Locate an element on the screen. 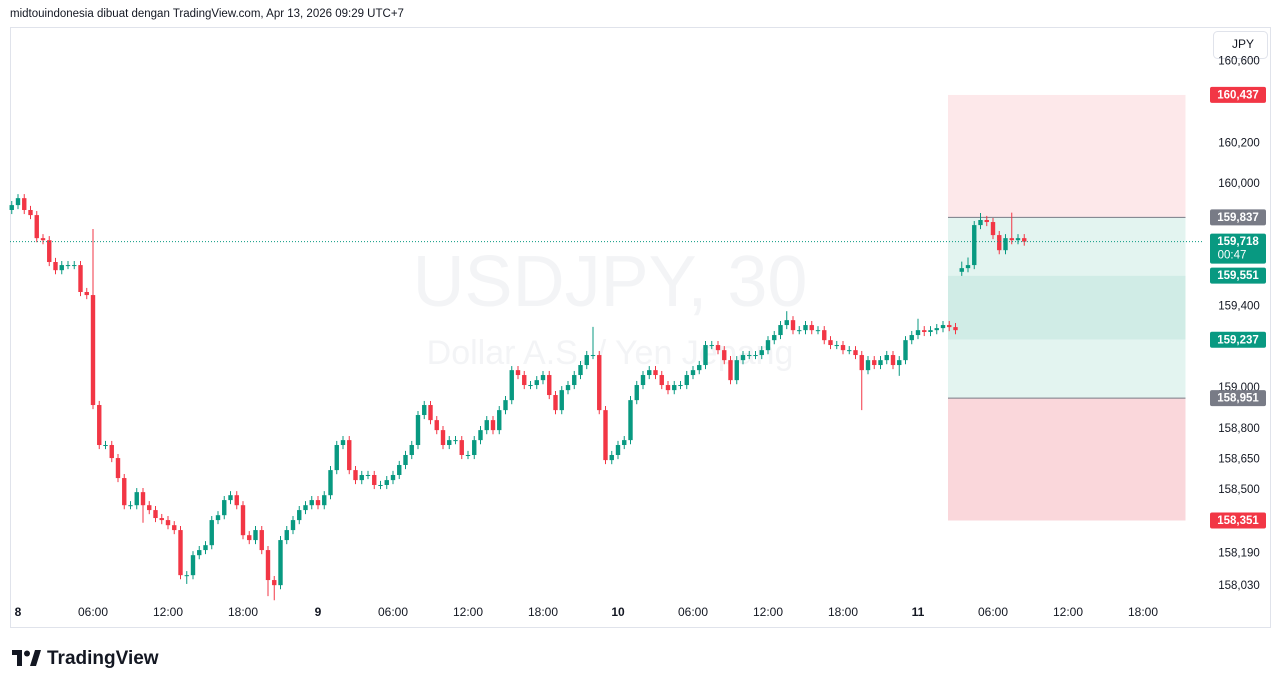 This screenshot has width=1281, height=693. logo-text: TradingView is located at coordinates (103, 658).